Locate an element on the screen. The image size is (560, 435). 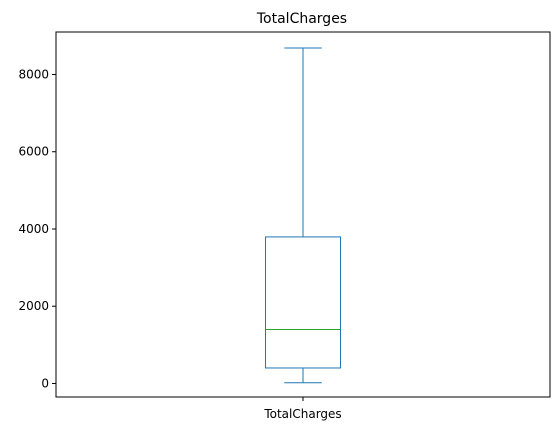
x-tick-label: TotalCharges is located at coordinates (302, 414).